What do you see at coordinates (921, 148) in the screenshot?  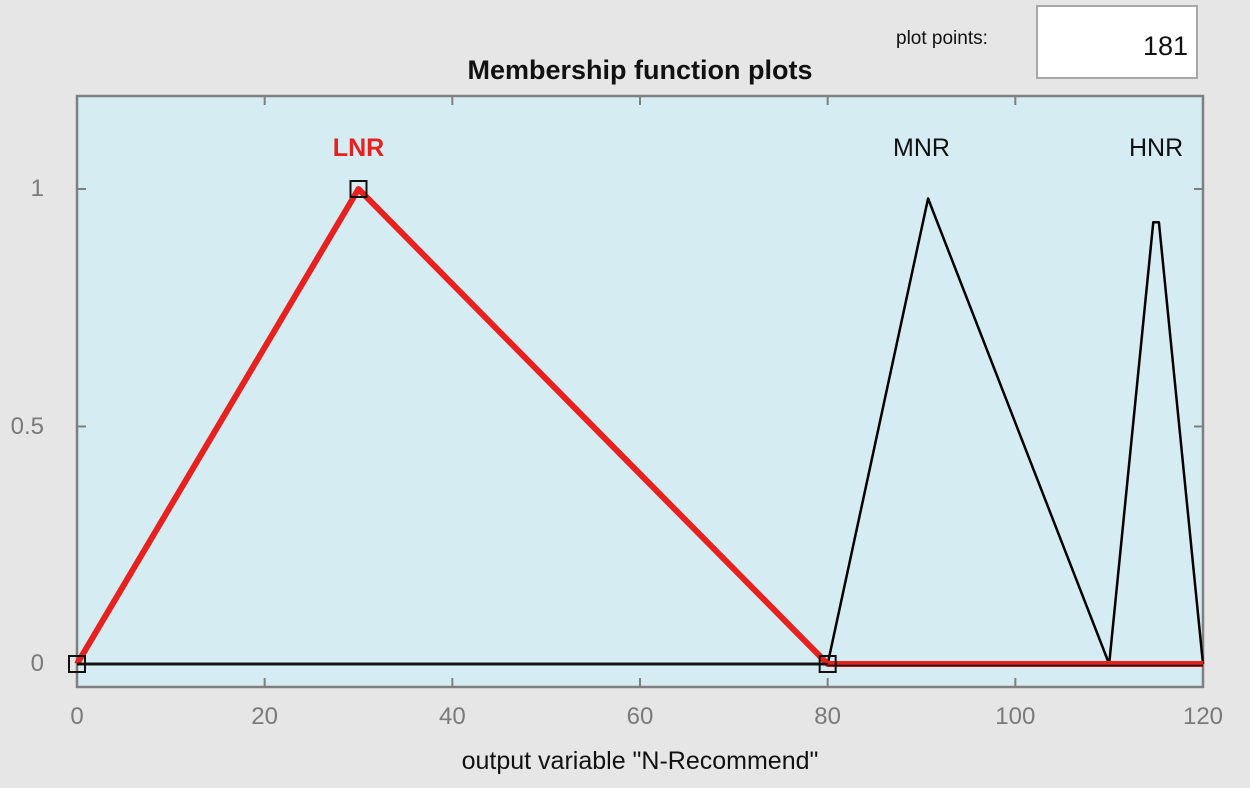 I see `mf-label-mnr: MNR` at bounding box center [921, 148].